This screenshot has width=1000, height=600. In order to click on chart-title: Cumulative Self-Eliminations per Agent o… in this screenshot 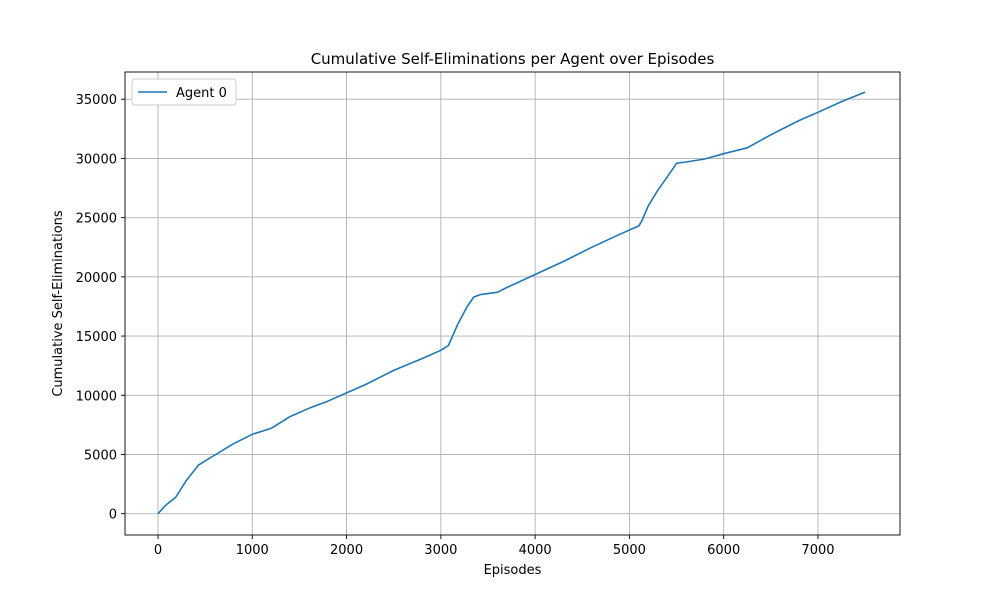, I will do `click(513, 59)`.